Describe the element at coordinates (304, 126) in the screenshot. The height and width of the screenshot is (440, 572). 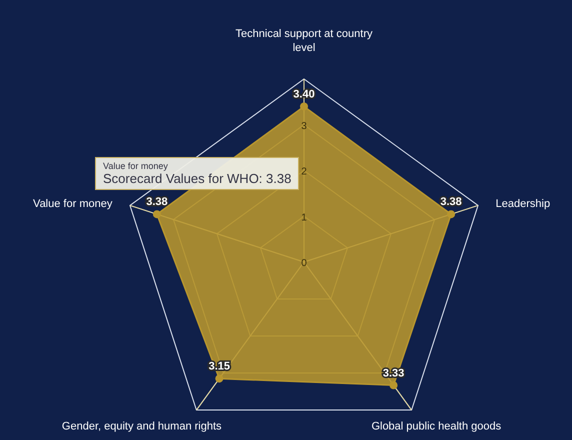
I see `y-tick-label: 3` at that location.